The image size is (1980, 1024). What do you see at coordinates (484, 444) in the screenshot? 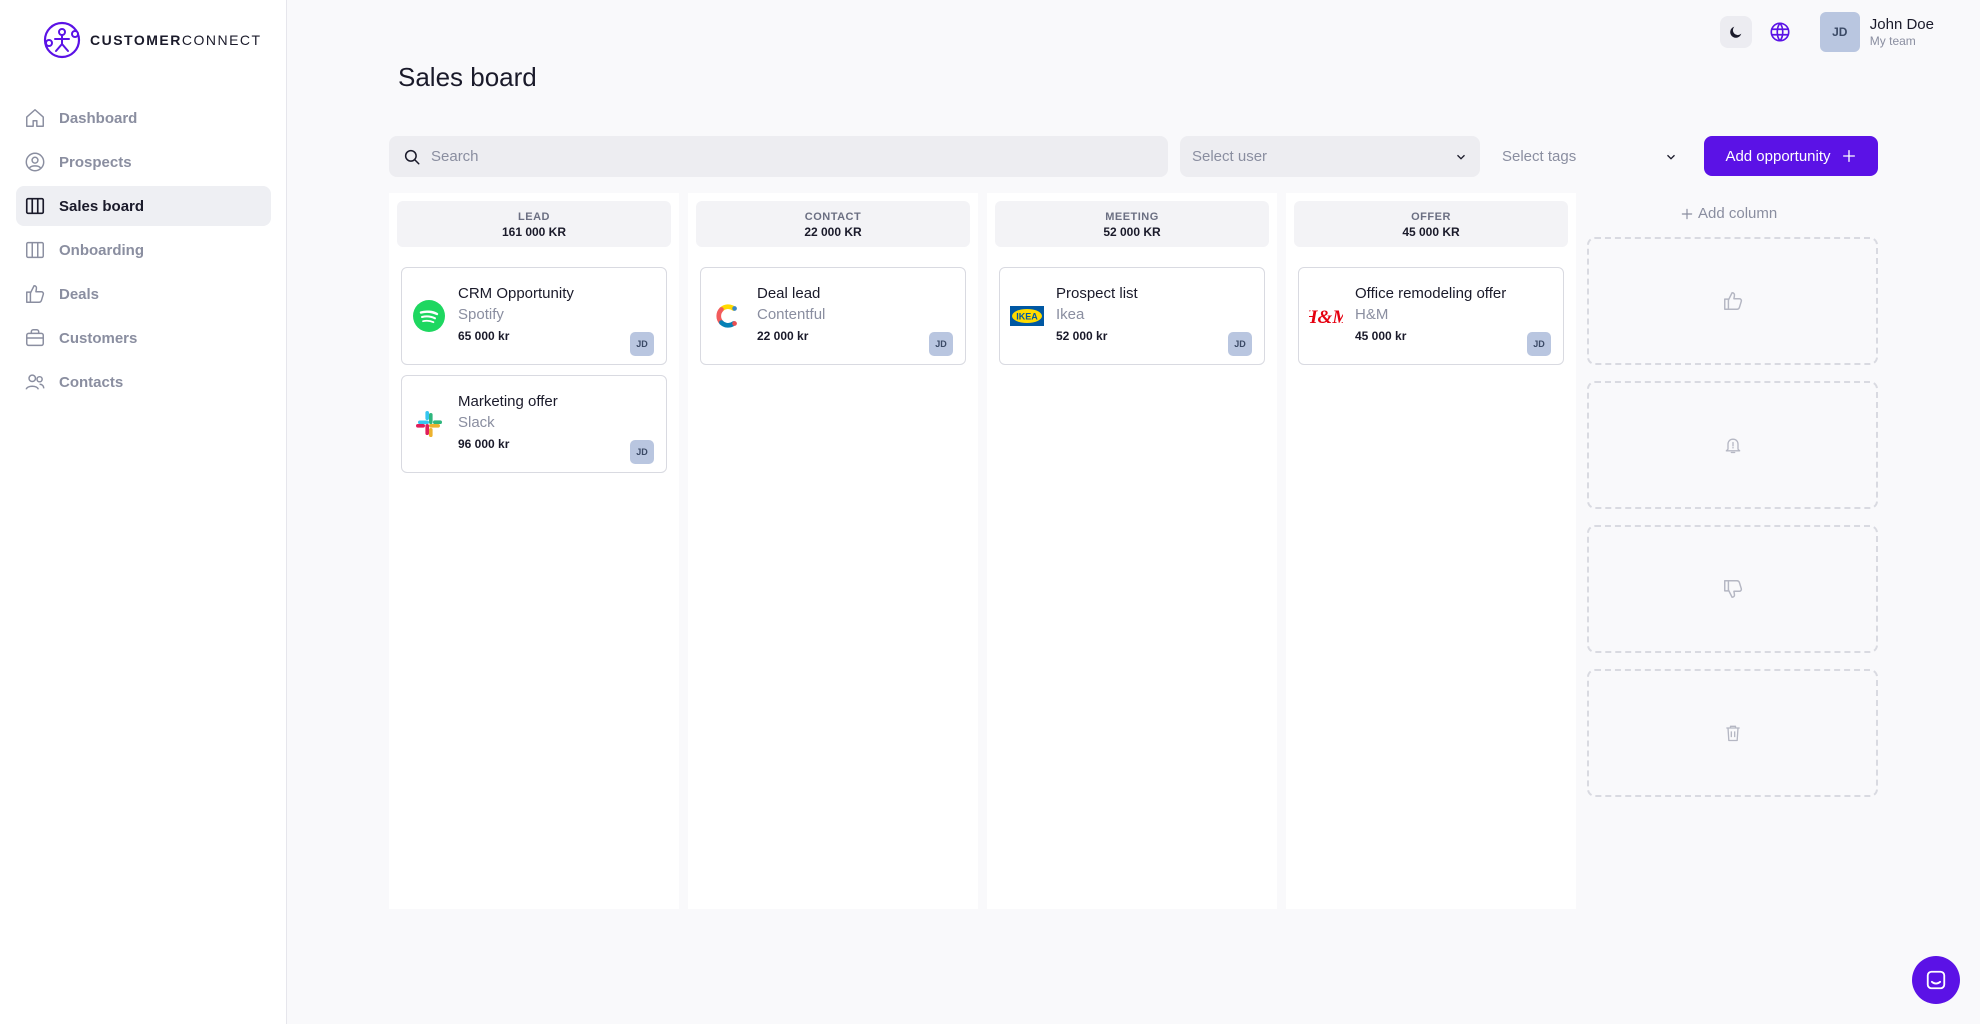
I see `card-amount: 96 000 kr` at bounding box center [484, 444].